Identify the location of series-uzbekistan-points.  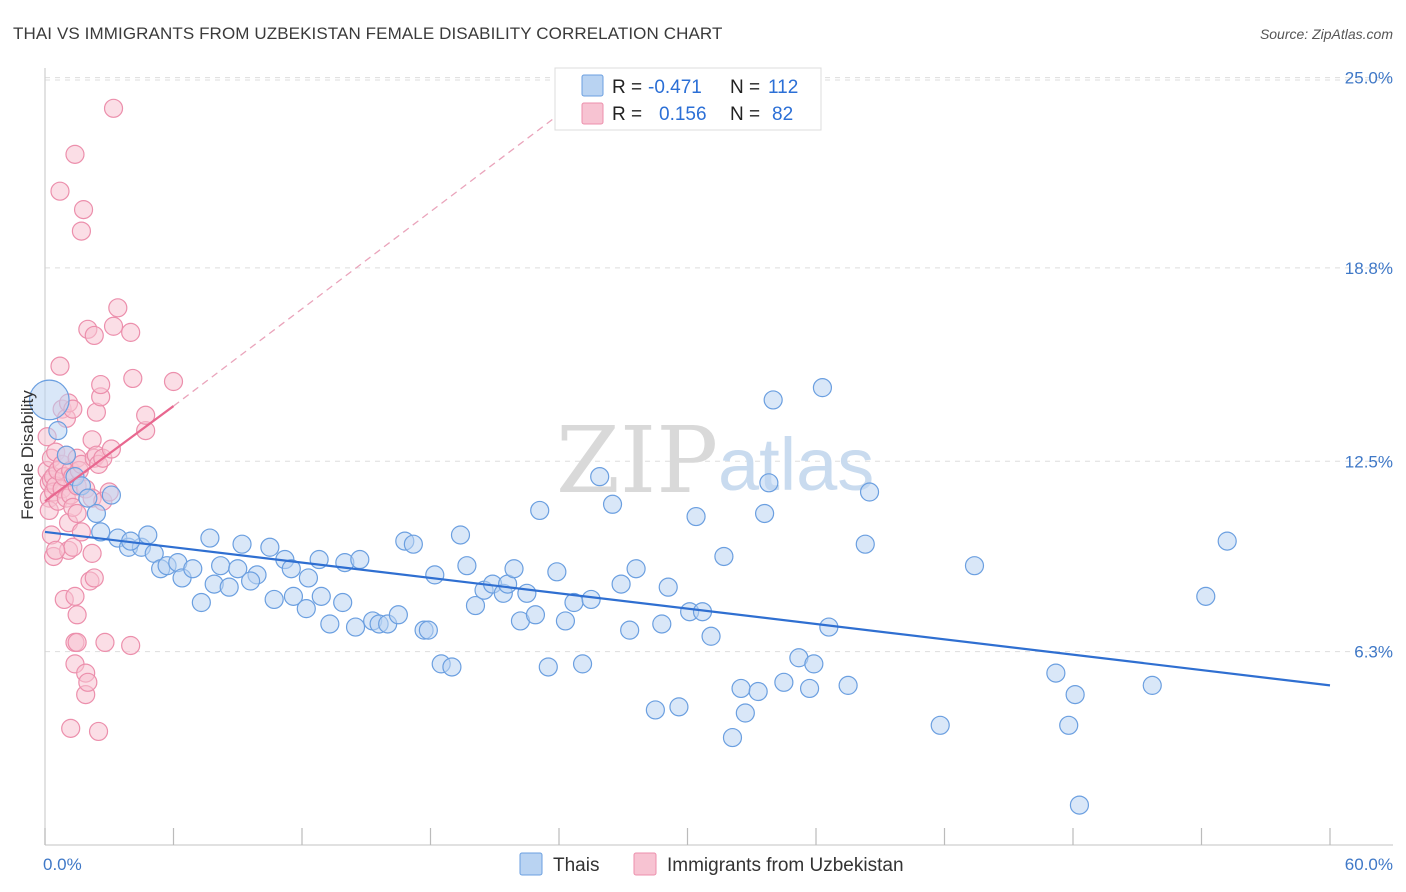
(110, 420).